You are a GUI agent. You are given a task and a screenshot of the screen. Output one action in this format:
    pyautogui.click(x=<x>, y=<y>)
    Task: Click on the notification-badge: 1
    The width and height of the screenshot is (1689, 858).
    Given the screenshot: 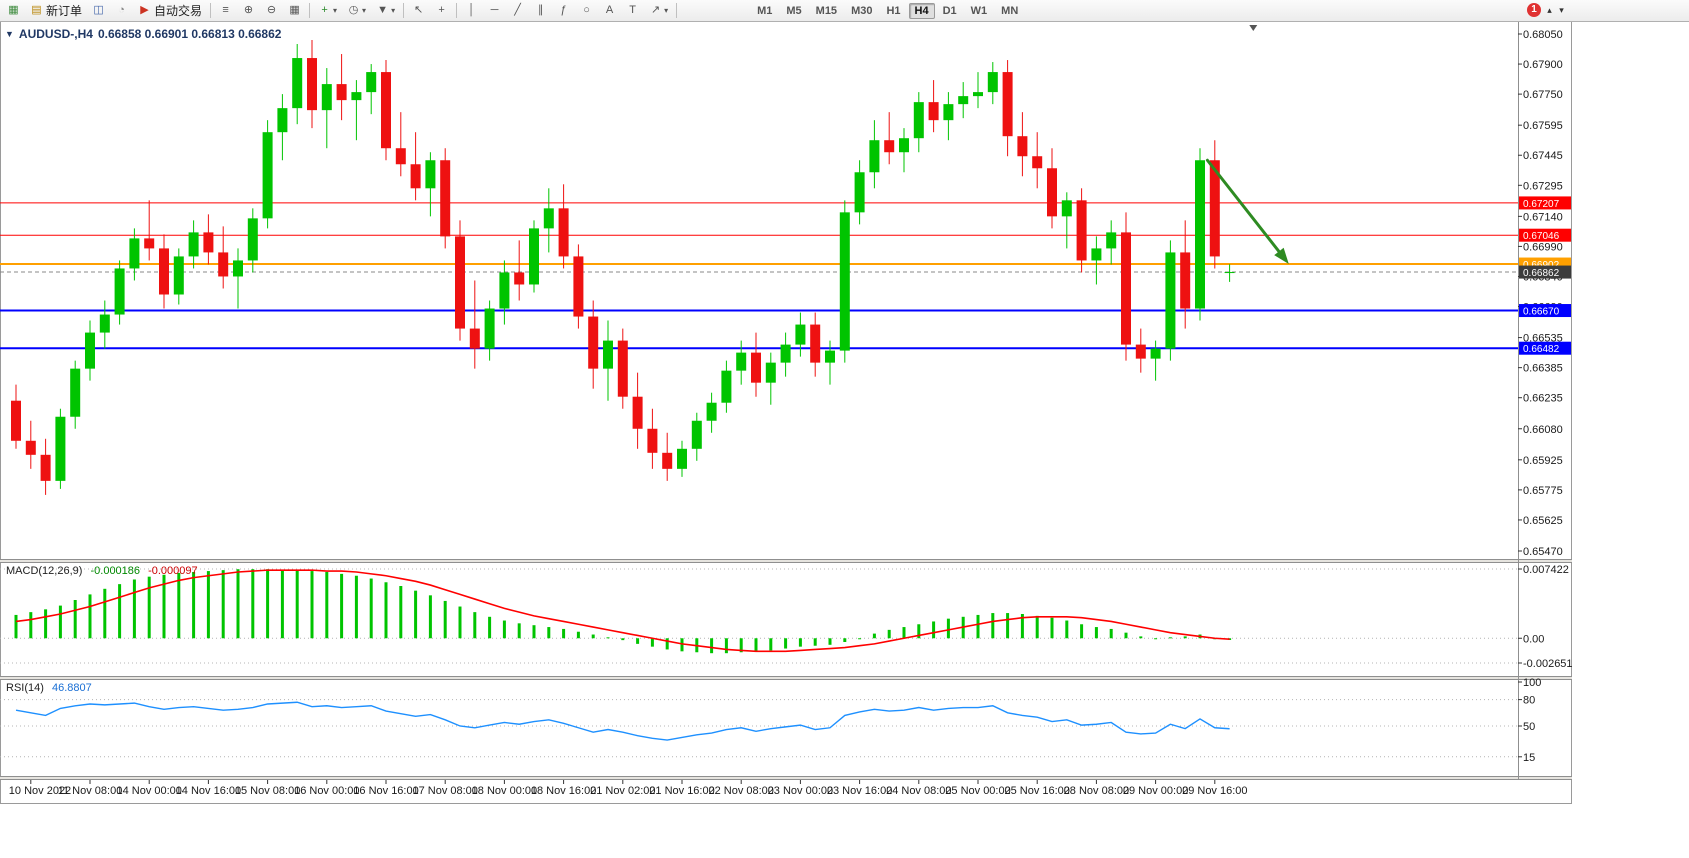 What is the action you would take?
    pyautogui.click(x=1534, y=10)
    